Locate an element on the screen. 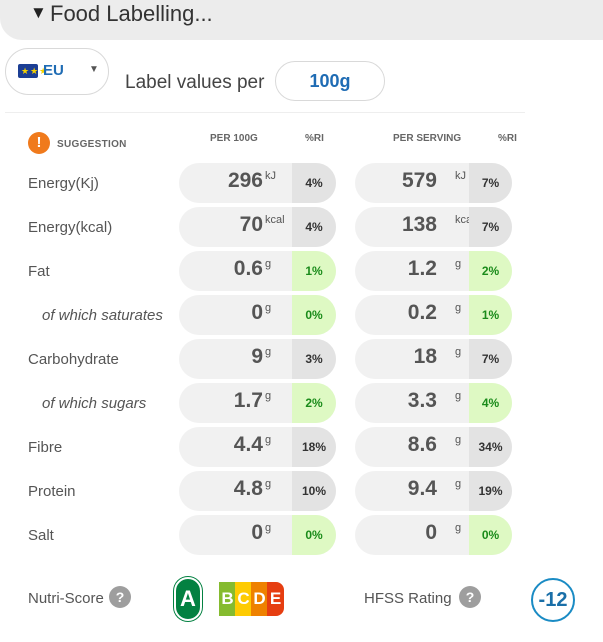  caret-down-icon: ▼ is located at coordinates (38, 12).